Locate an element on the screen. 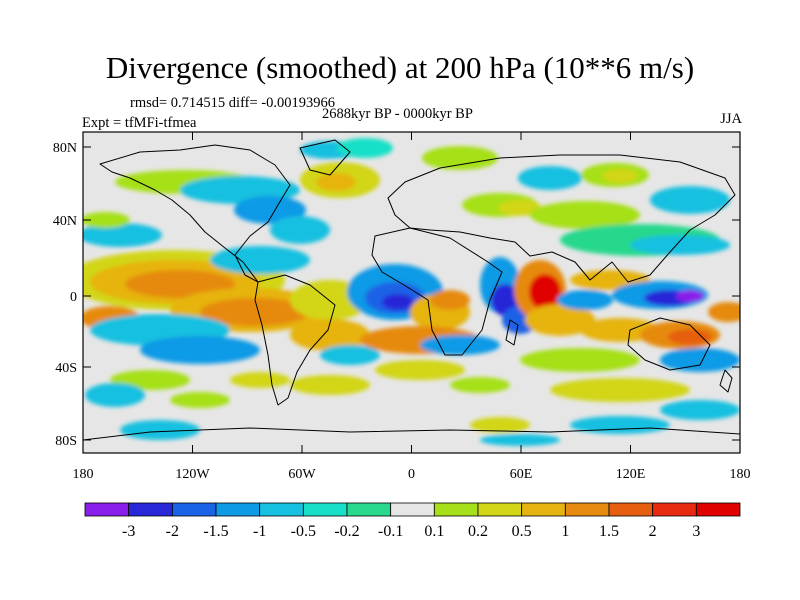 The width and height of the screenshot is (800, 600). coastline-new-zealand is located at coordinates (726, 381).